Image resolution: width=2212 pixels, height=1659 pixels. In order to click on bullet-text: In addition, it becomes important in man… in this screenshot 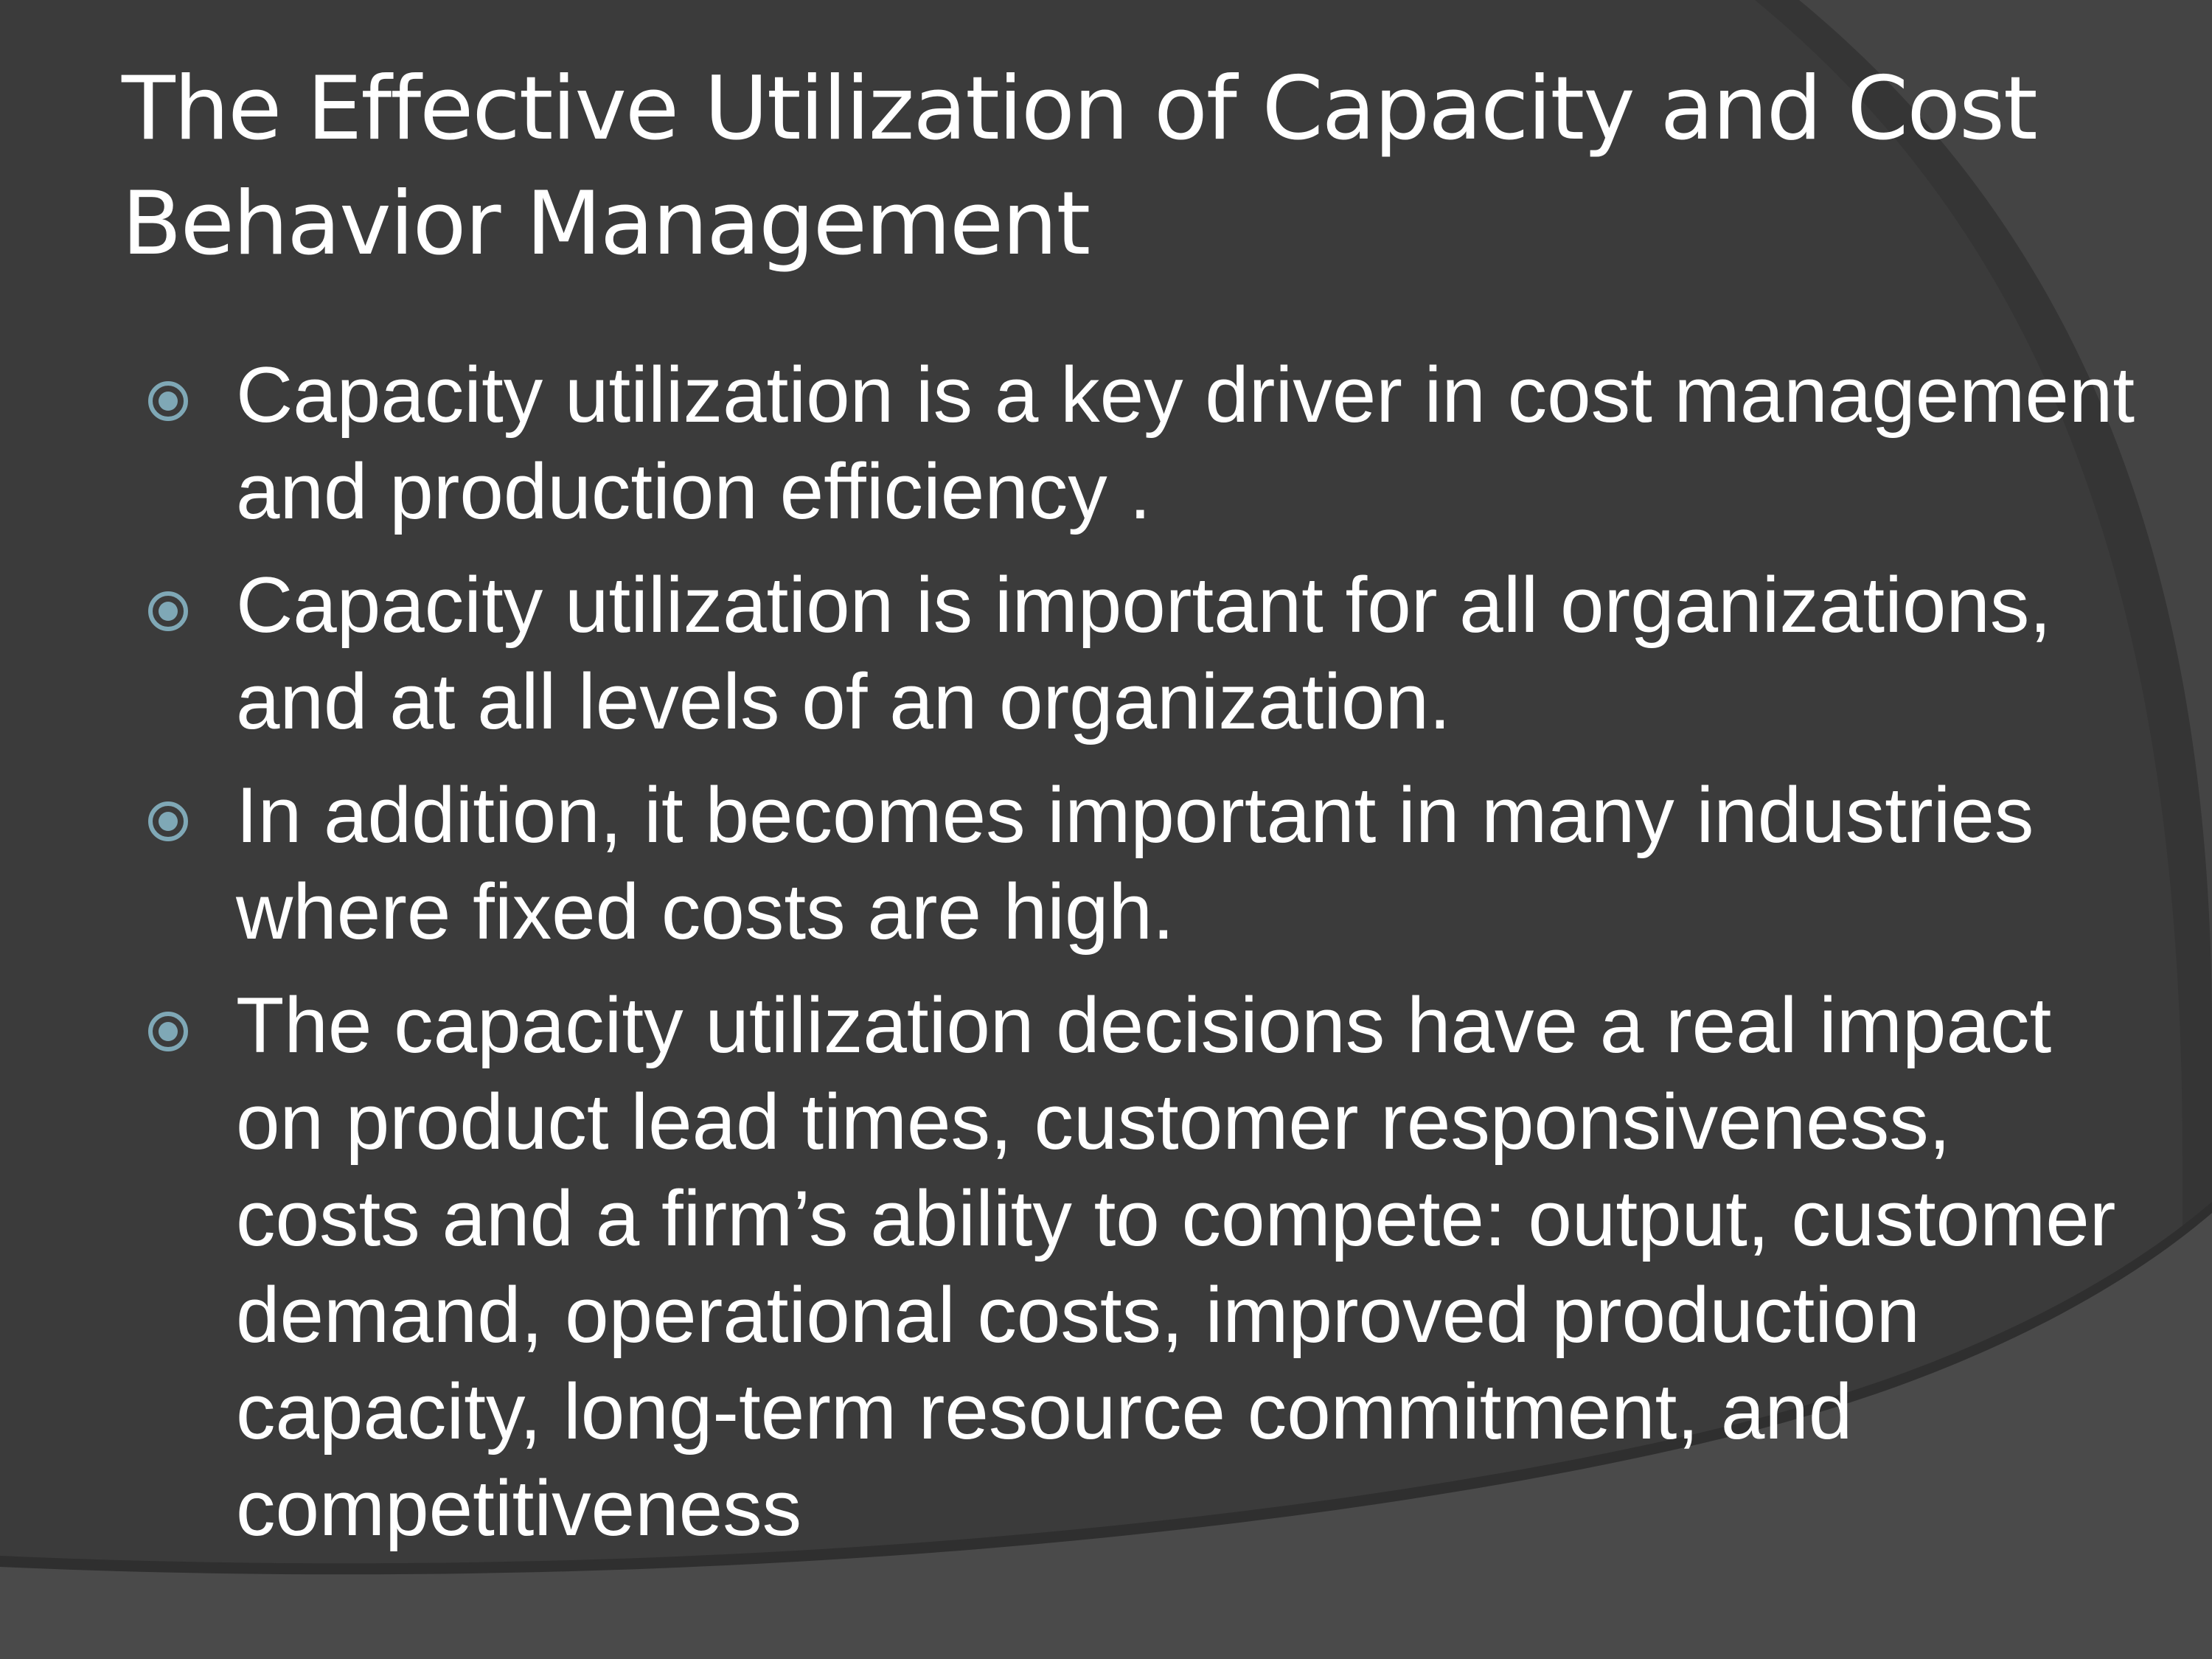, I will do `click(1135, 863)`.